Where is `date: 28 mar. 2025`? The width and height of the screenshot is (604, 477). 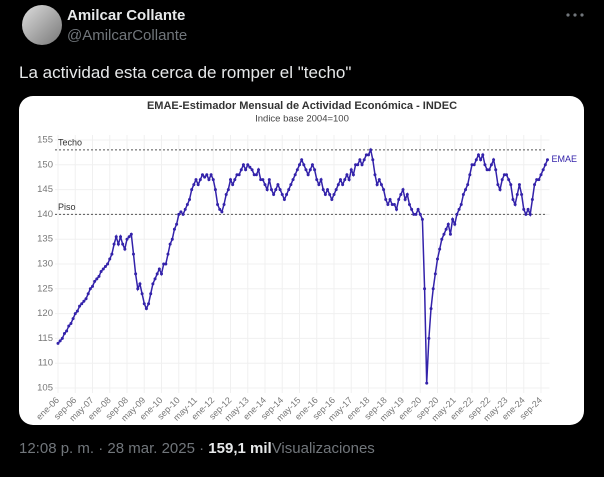
date: 28 mar. 2025 is located at coordinates (151, 448).